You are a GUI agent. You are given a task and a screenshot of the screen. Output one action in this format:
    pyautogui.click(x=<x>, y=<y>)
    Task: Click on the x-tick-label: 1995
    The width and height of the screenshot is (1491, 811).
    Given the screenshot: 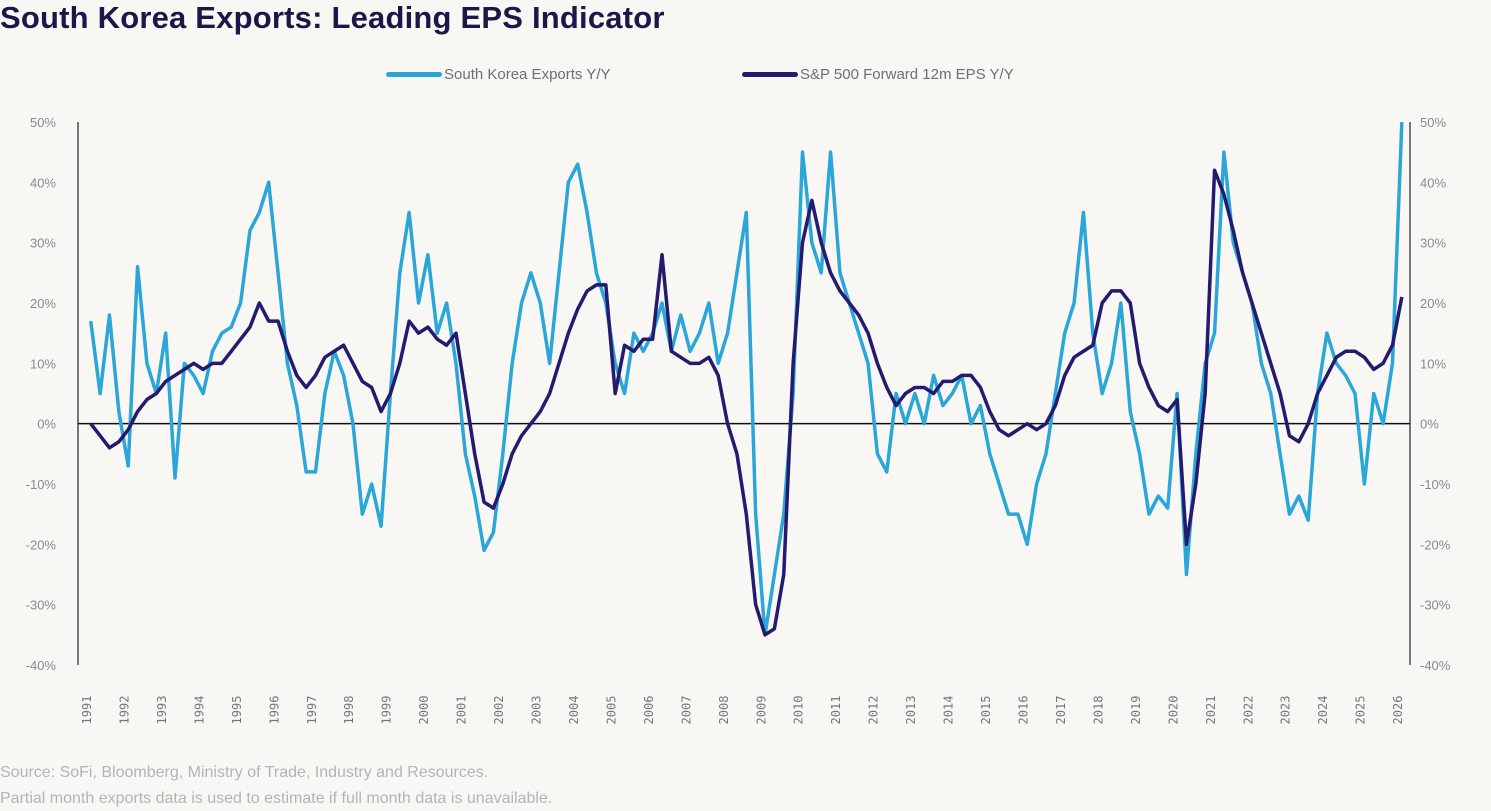 What is the action you would take?
    pyautogui.click(x=237, y=710)
    